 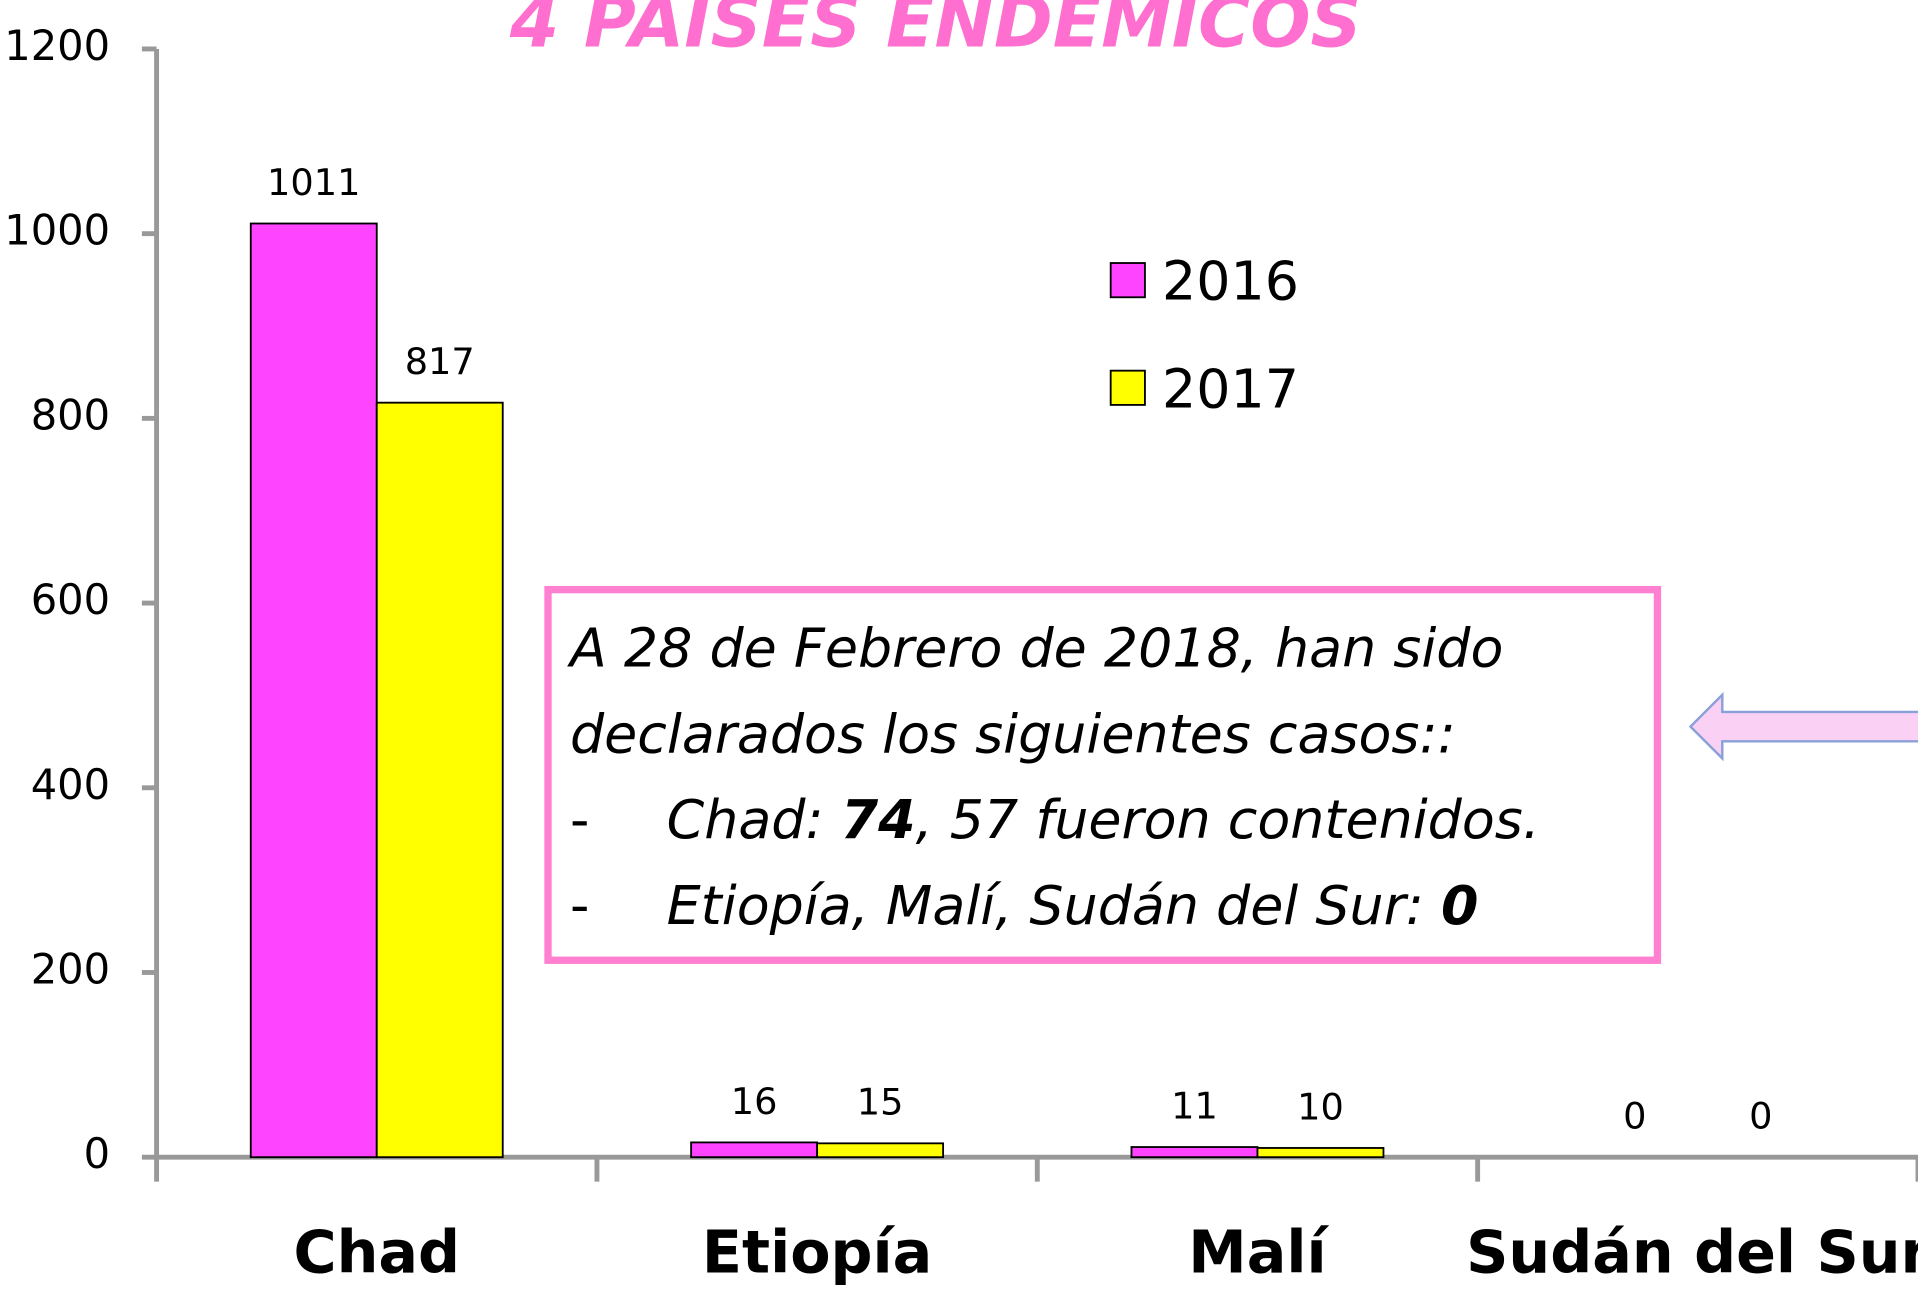 I want to click on legend-label: 2016, so click(x=1230, y=281).